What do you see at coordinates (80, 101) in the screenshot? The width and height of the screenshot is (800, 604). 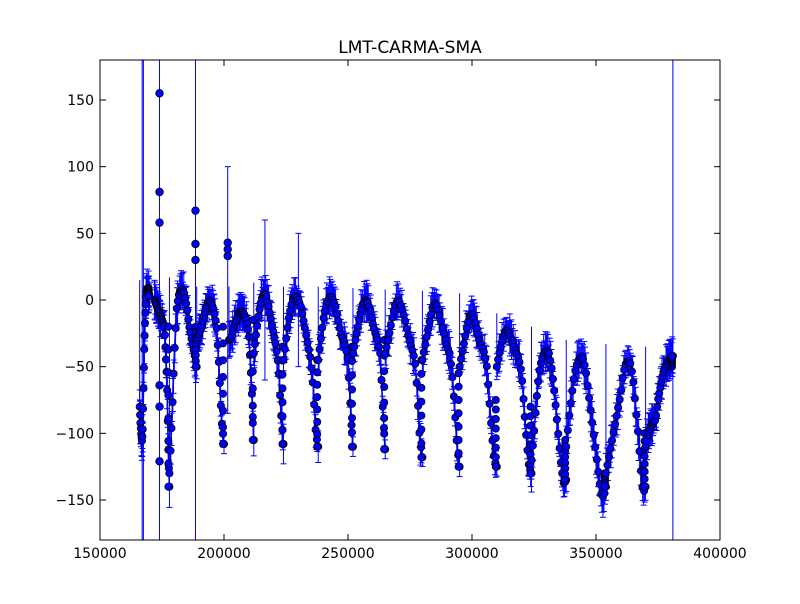 I see `y-tick-label: 150` at bounding box center [80, 101].